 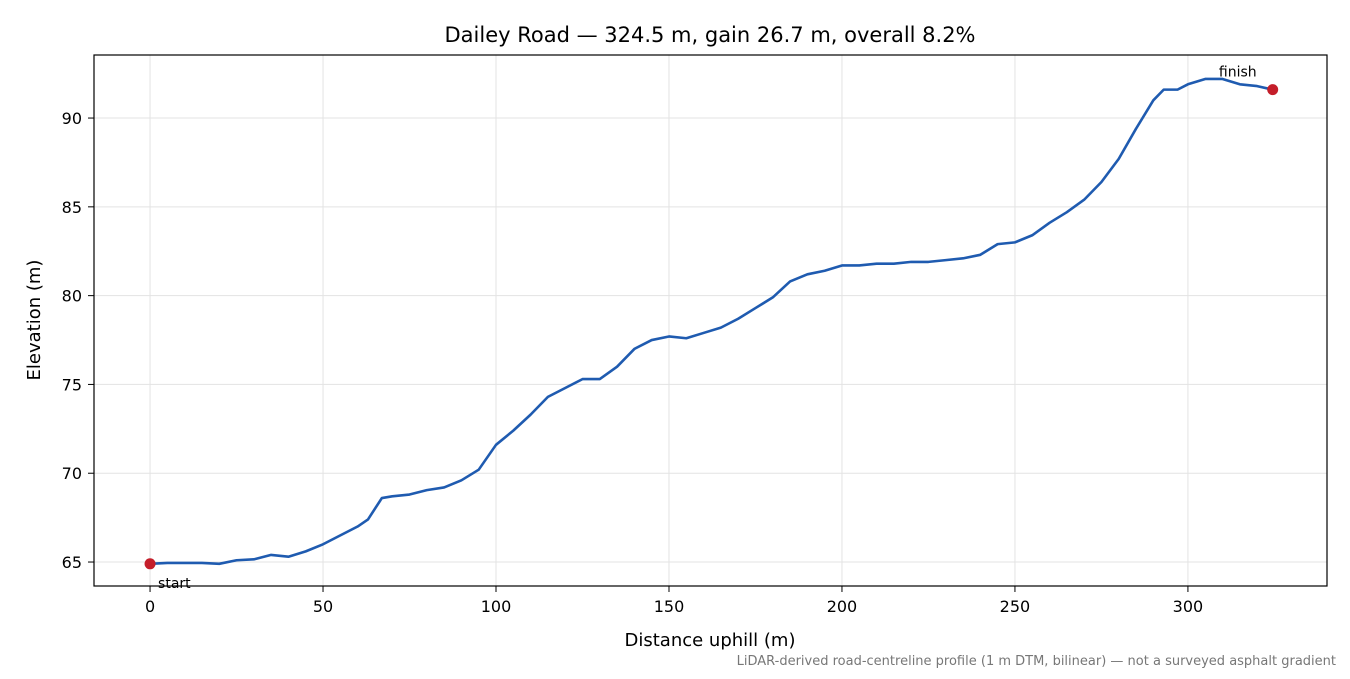 What do you see at coordinates (174, 584) in the screenshot?
I see `annotation: start` at bounding box center [174, 584].